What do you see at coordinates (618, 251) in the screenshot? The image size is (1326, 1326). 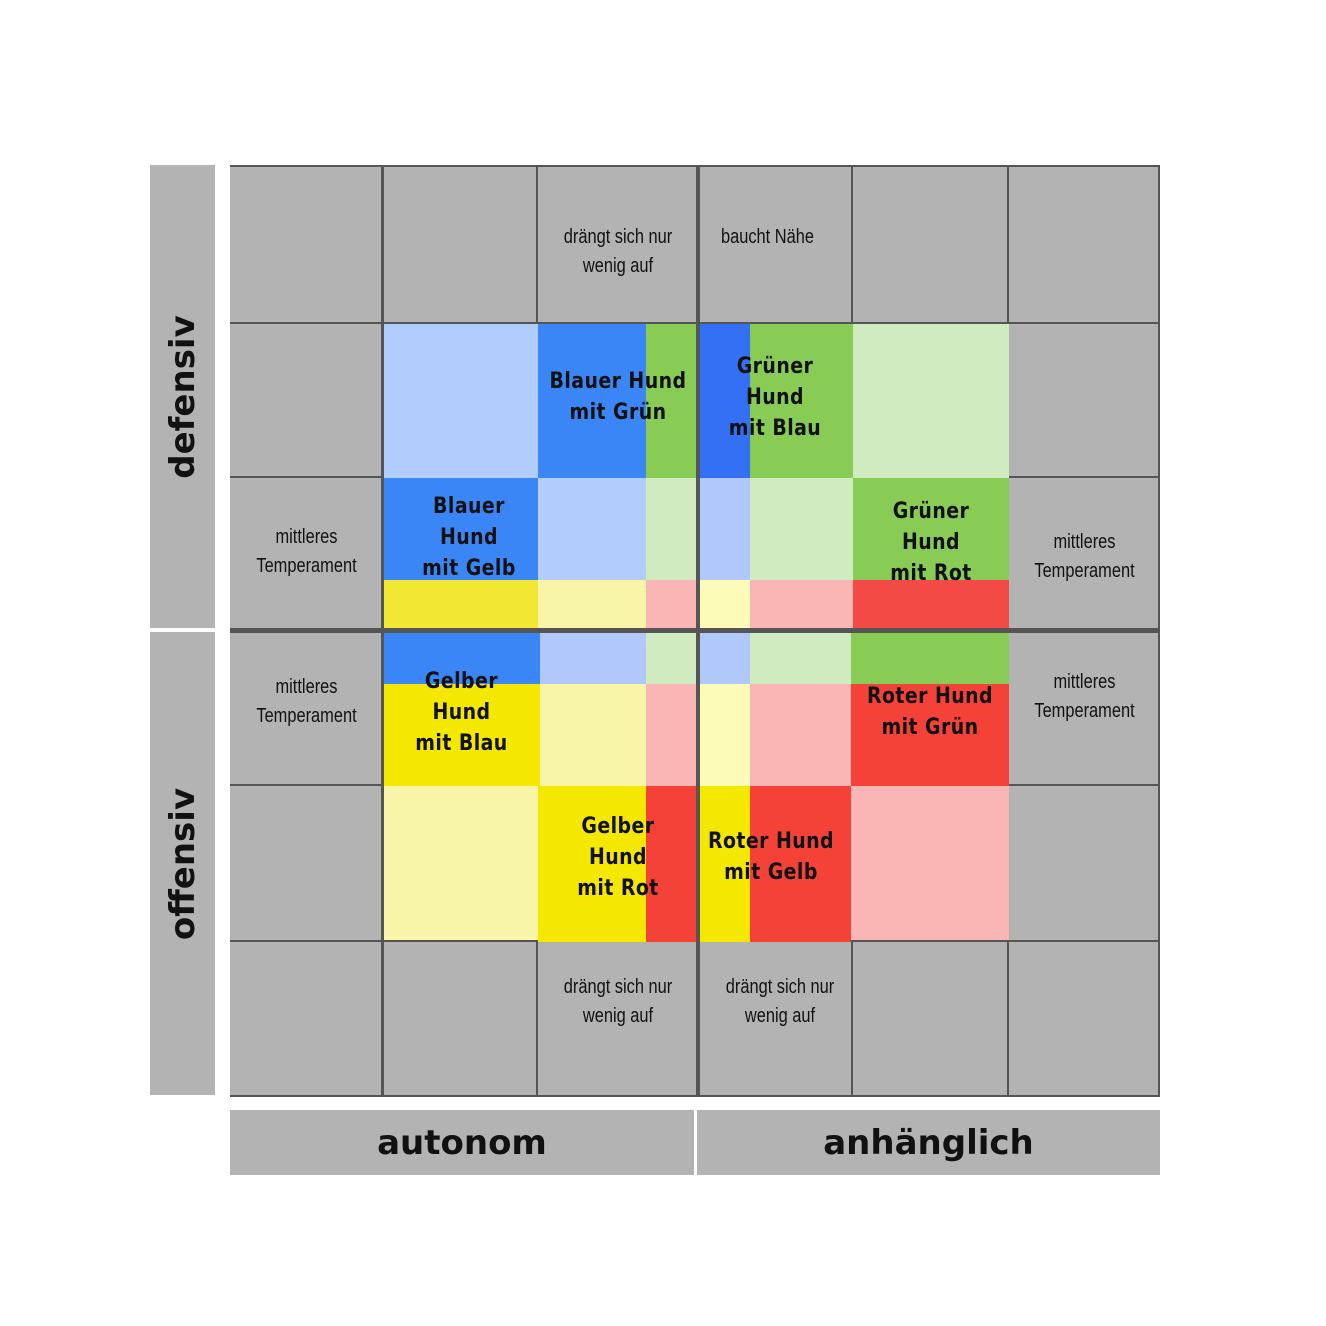 I see `cell-text-top-left-inner: drängt sich nur wenig auf` at bounding box center [618, 251].